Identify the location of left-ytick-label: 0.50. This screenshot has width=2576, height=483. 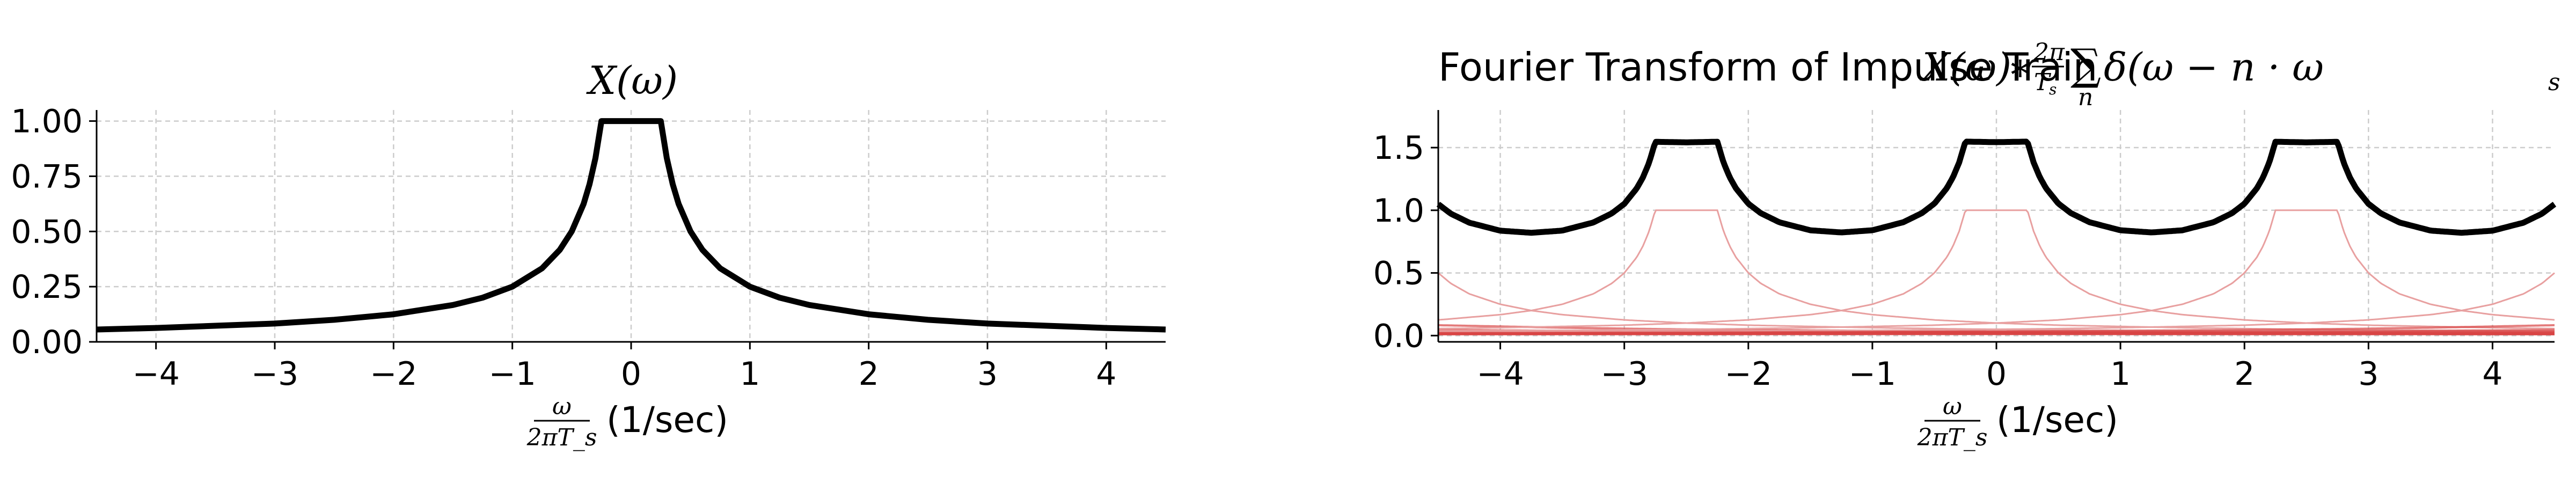
(47, 232).